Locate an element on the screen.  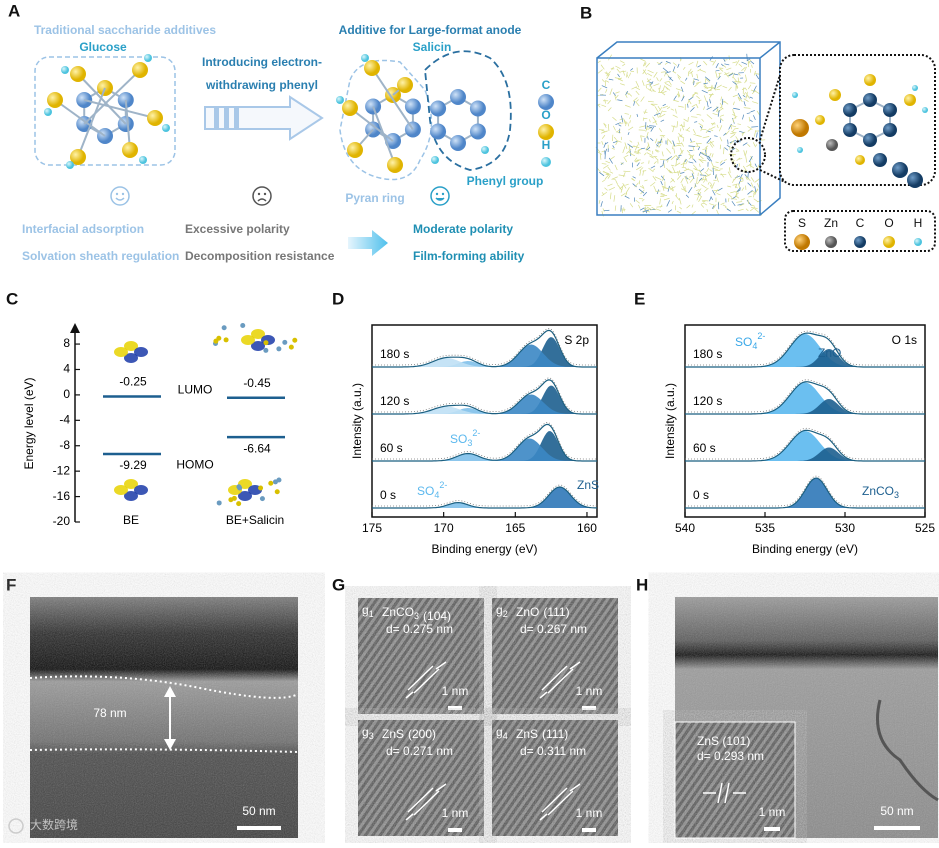
panel-label: A is located at coordinates (14, 10).